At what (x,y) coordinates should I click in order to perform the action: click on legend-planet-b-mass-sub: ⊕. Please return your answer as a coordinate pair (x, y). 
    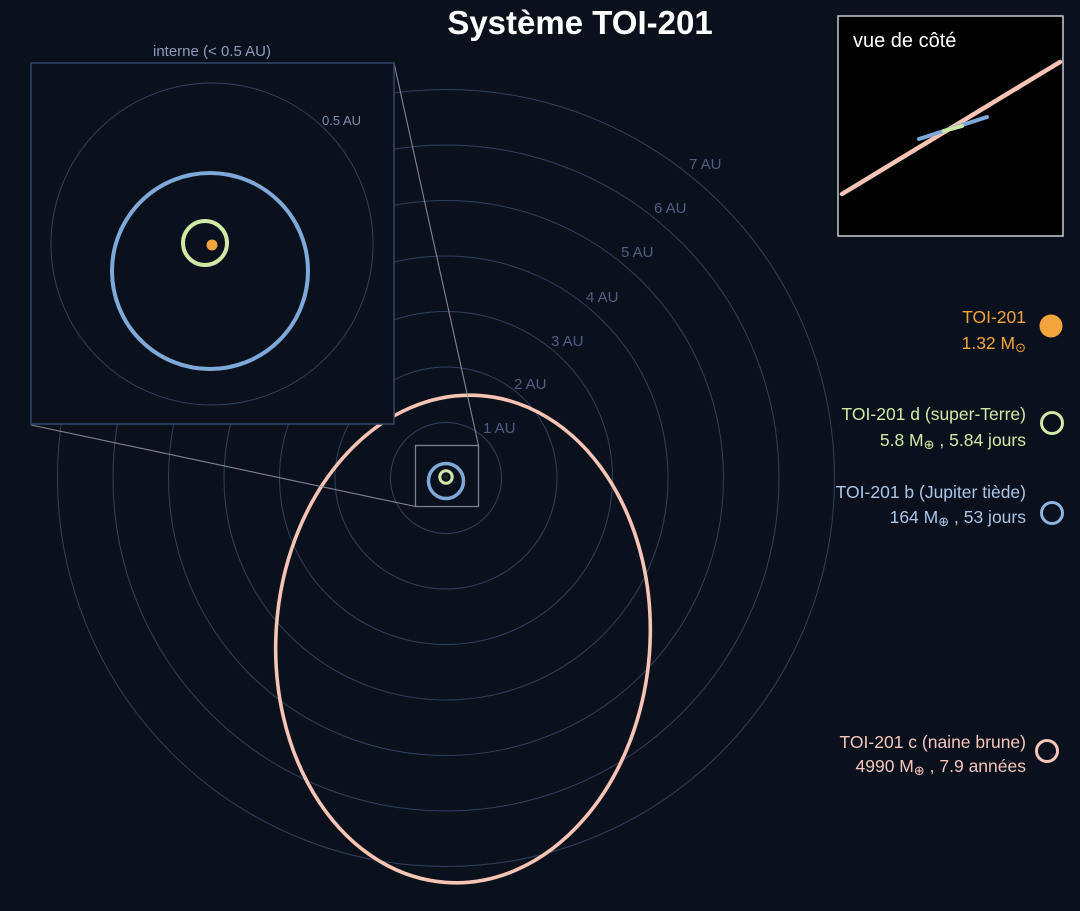
    Looking at the image, I should click on (943, 521).